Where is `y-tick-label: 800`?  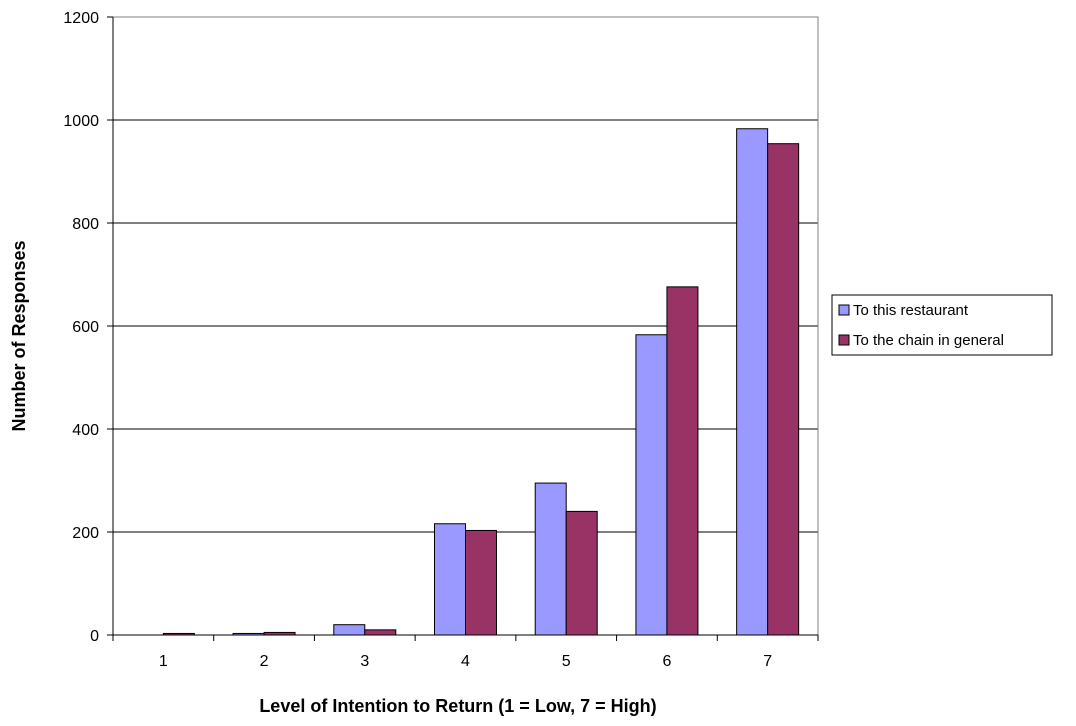
y-tick-label: 800 is located at coordinates (85, 224).